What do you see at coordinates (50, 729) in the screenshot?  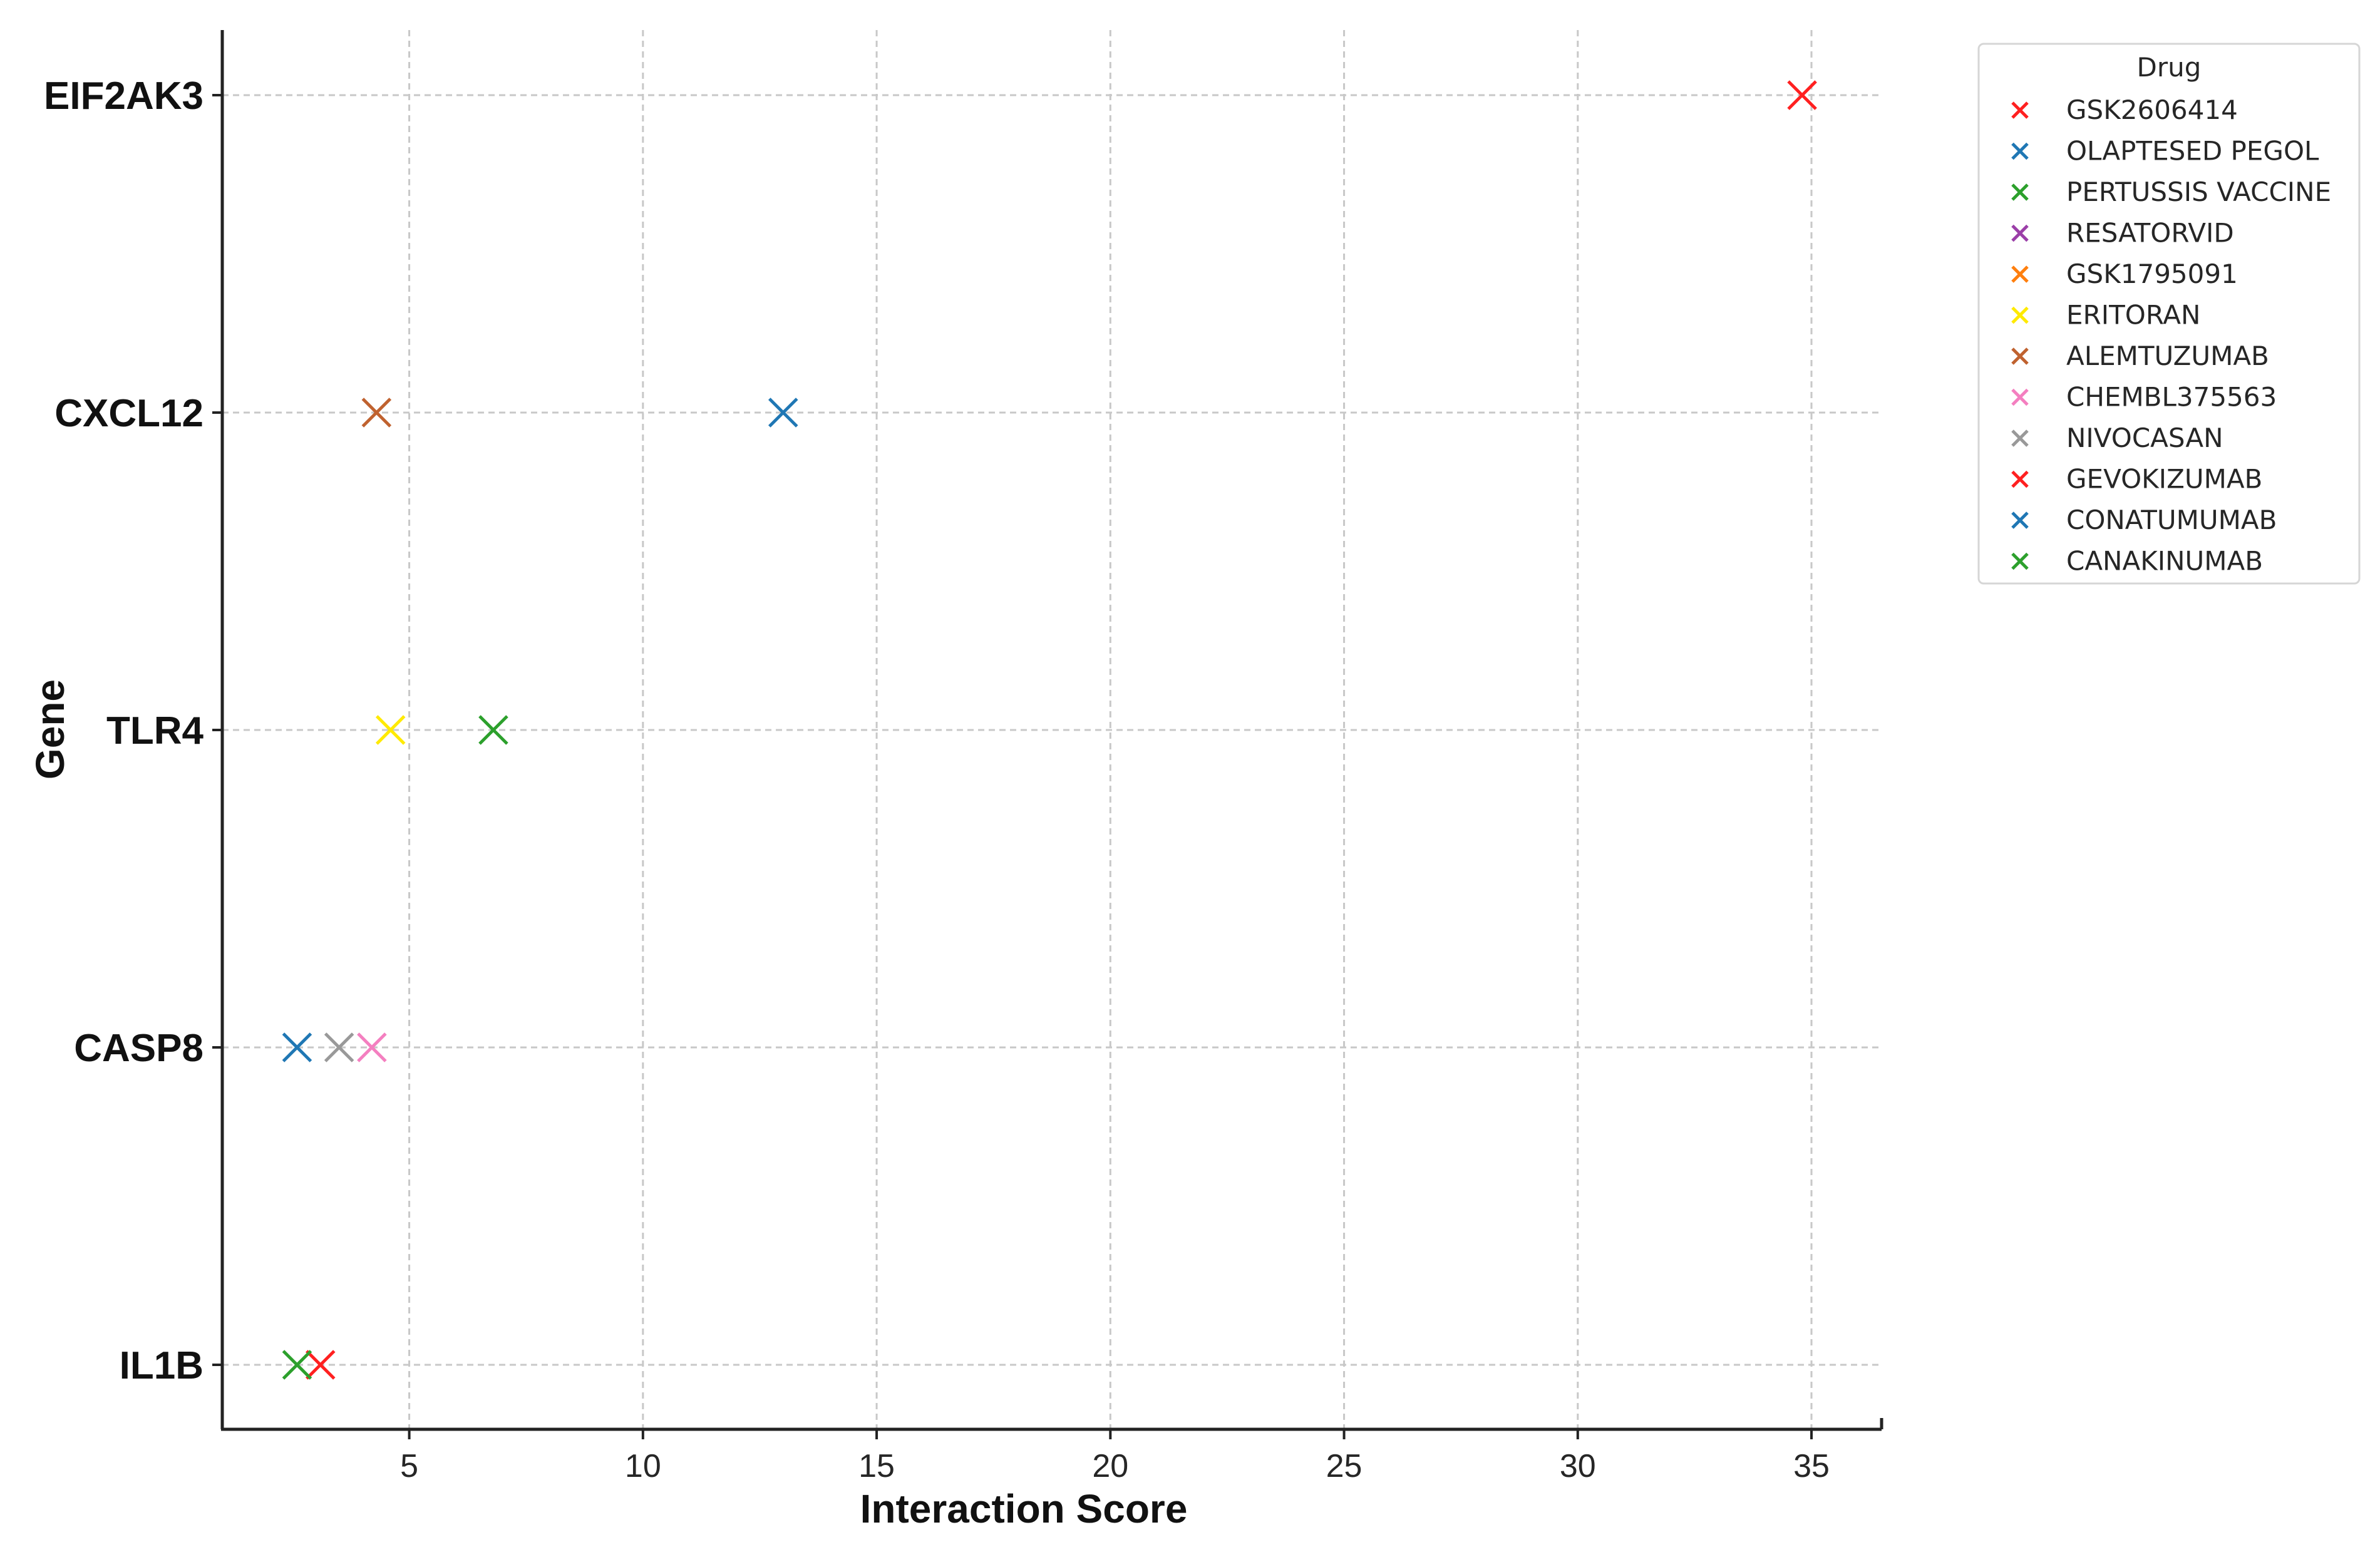 I see `y-axis-title: Gene` at bounding box center [50, 729].